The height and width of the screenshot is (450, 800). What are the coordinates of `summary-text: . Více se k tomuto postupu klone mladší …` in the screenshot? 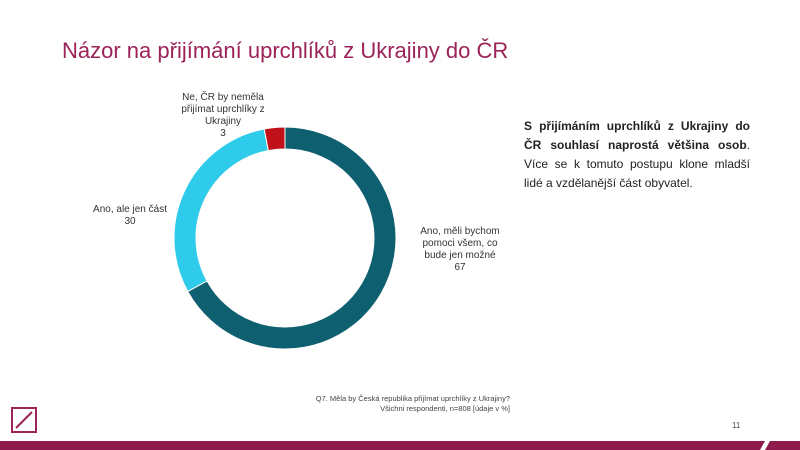 It's located at (637, 164).